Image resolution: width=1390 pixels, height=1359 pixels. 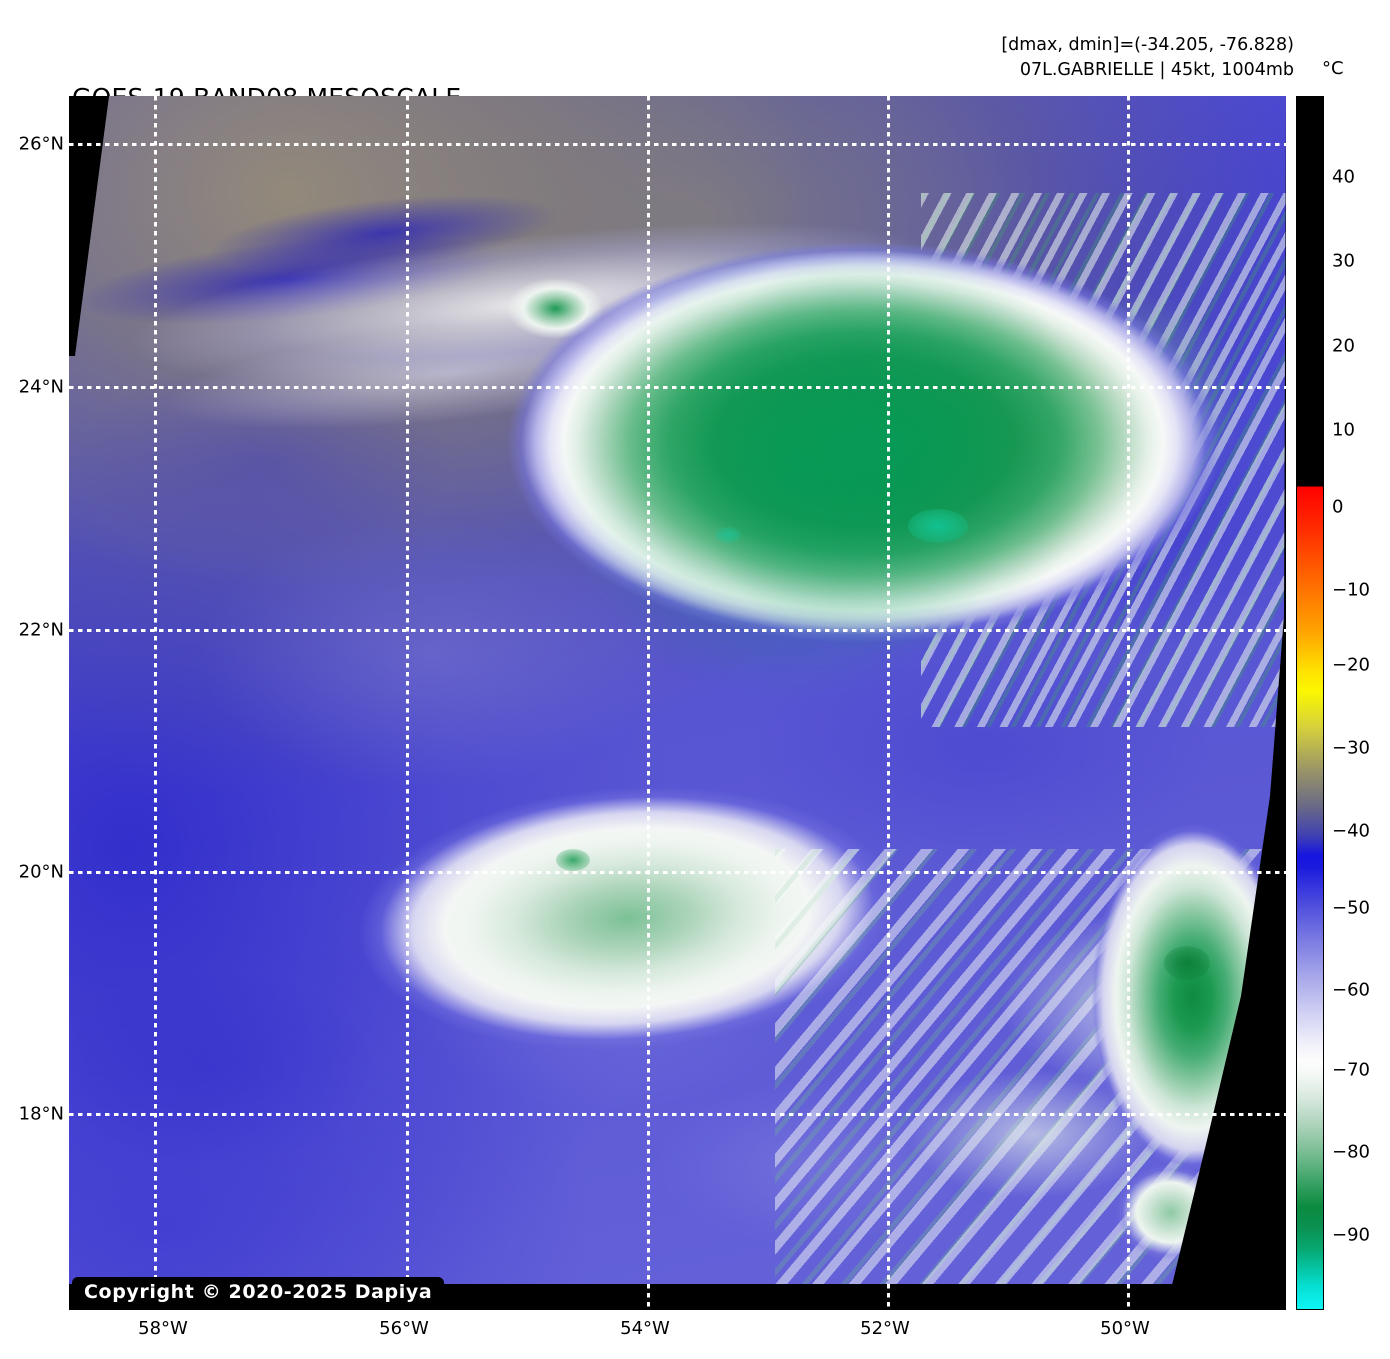 What do you see at coordinates (1351, 990) in the screenshot?
I see `colorbar-tick-m60: −60` at bounding box center [1351, 990].